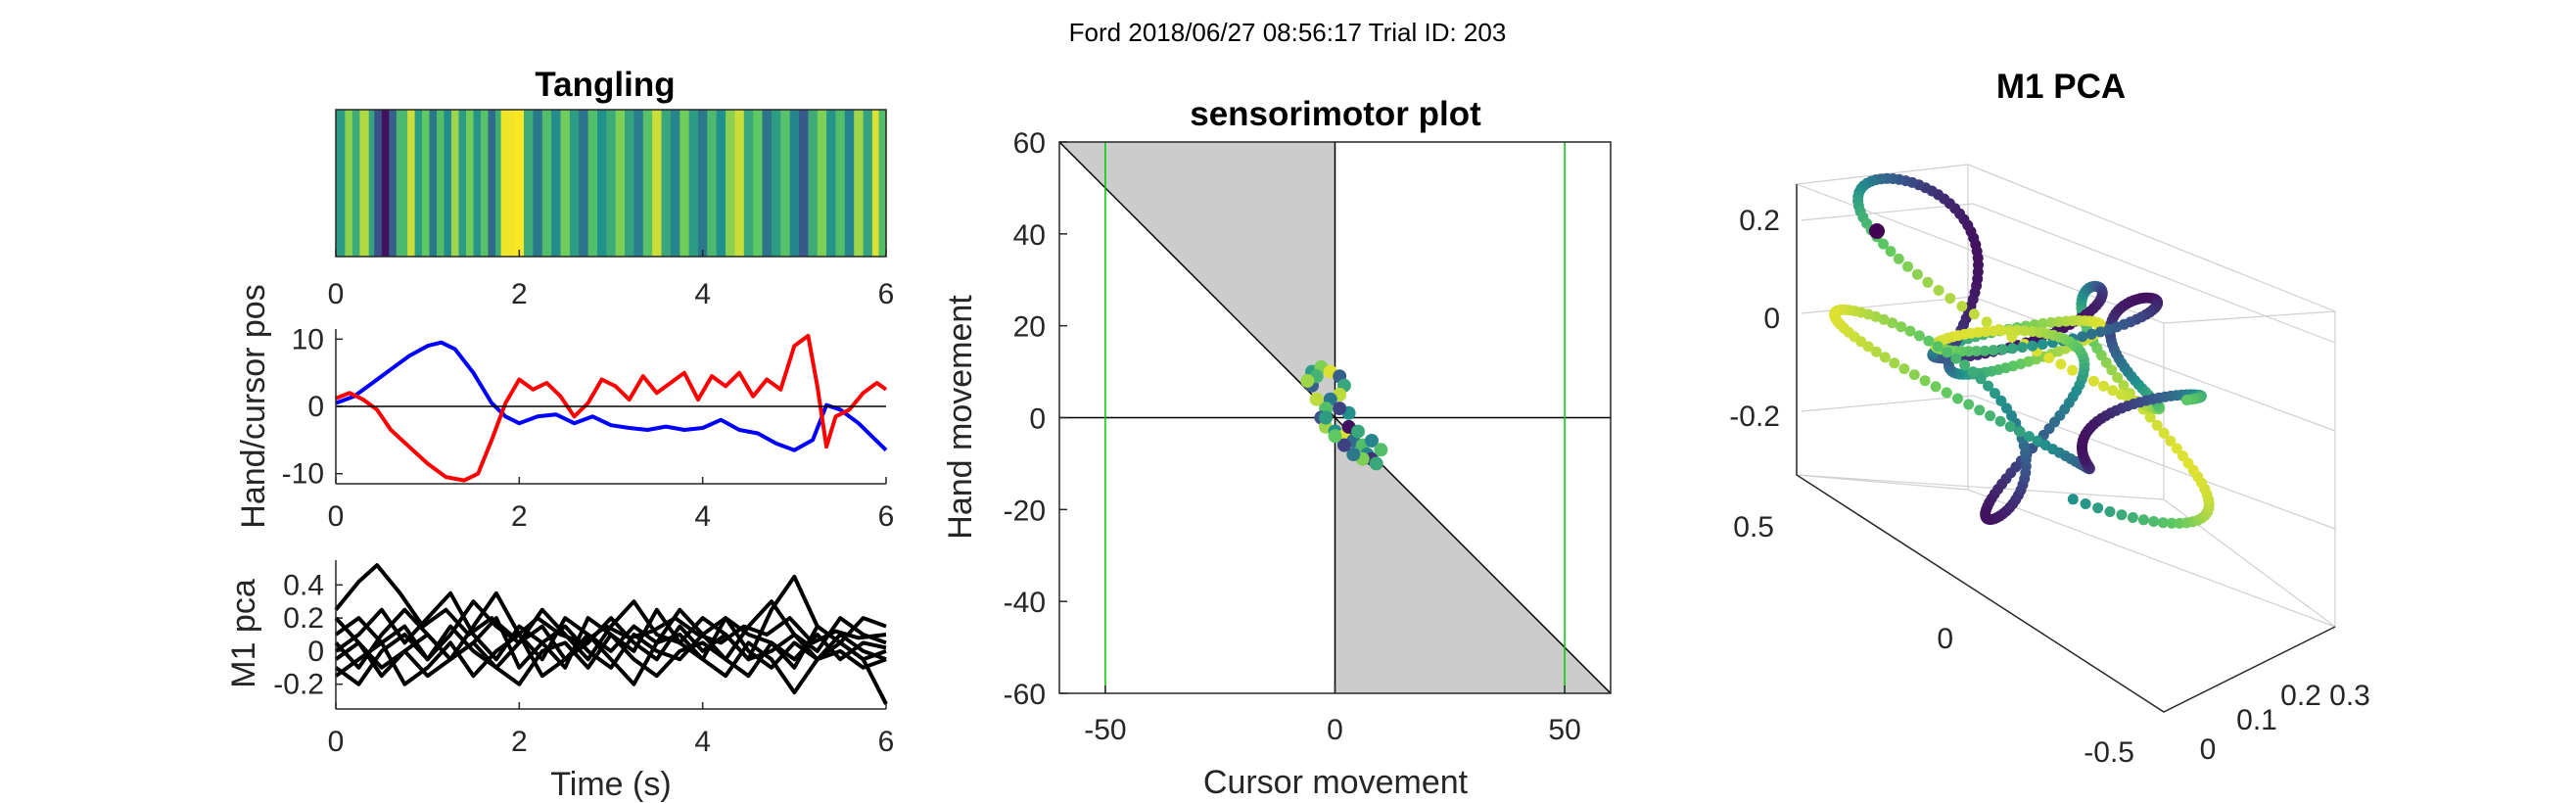 This screenshot has width=2576, height=803. What do you see at coordinates (611, 785) in the screenshot?
I see `m1-pca-xlabel: Time (s)` at bounding box center [611, 785].